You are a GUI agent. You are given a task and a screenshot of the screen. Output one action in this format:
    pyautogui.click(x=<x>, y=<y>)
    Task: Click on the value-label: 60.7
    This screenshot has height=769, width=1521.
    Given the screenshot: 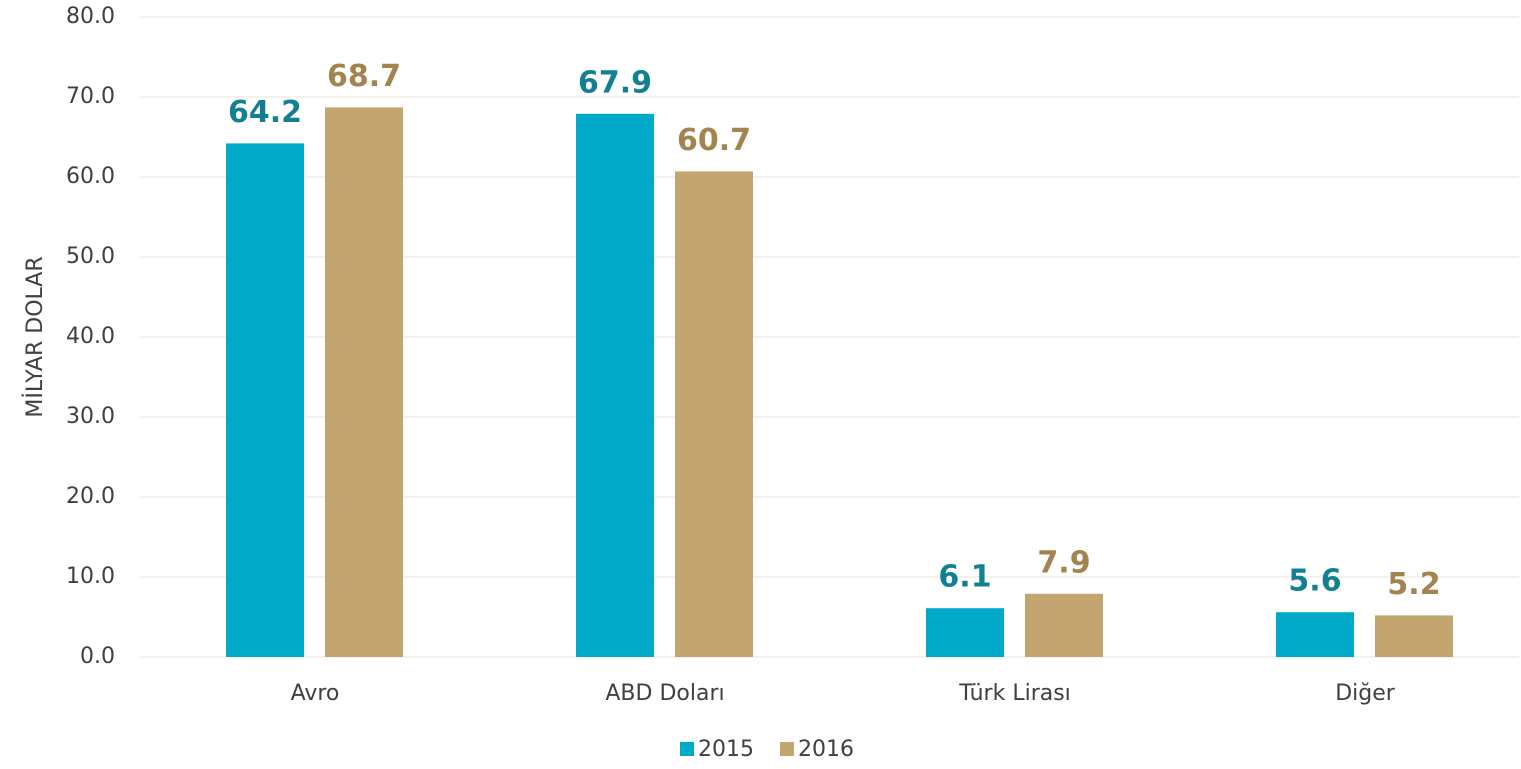 What is the action you would take?
    pyautogui.click(x=714, y=140)
    